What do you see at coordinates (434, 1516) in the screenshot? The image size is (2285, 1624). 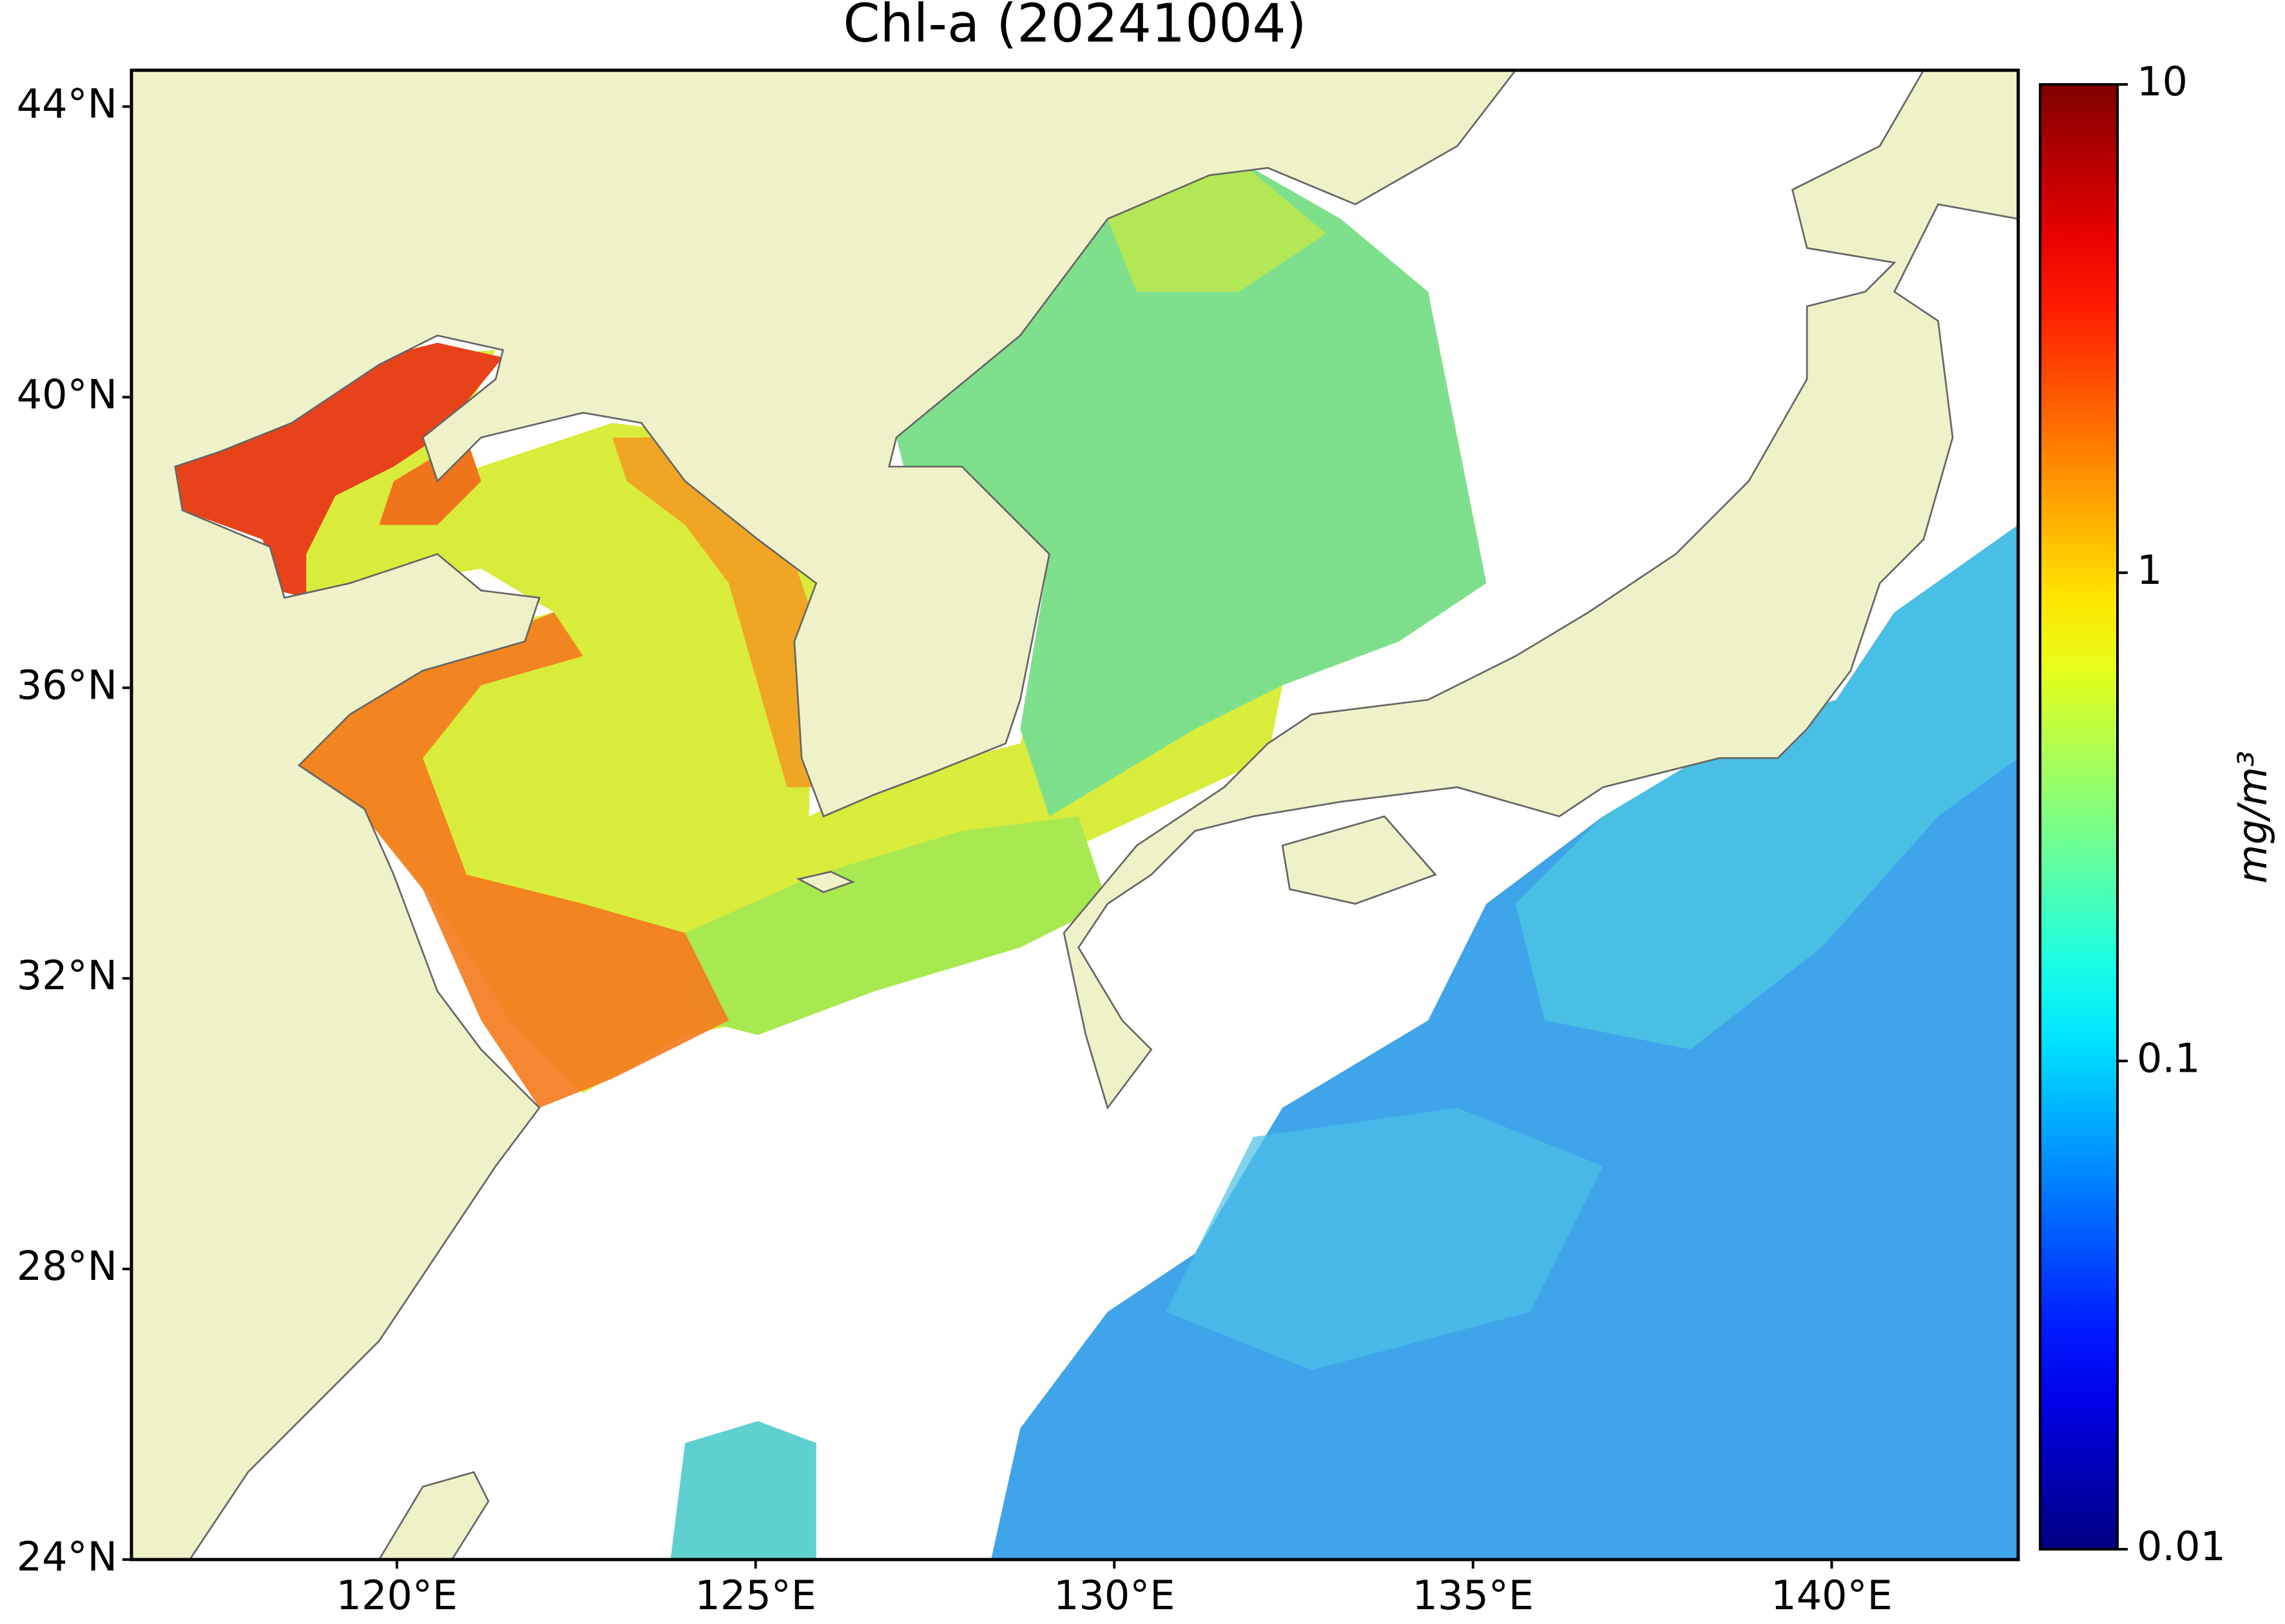 I see `land-taiwan` at bounding box center [434, 1516].